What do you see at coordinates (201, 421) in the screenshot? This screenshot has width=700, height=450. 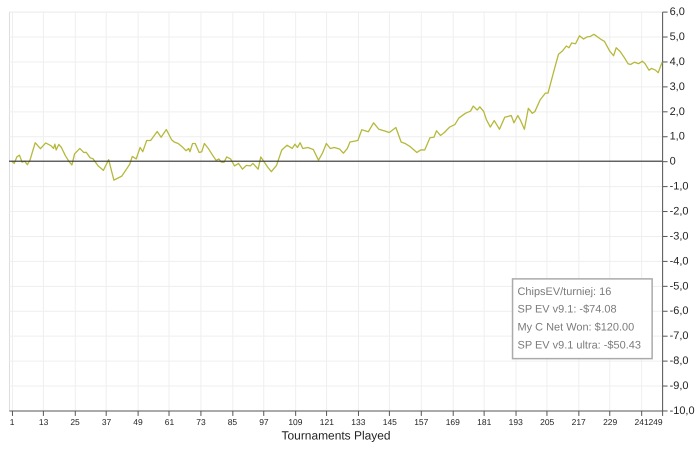 I see `x-tick-label: 73` at bounding box center [201, 421].